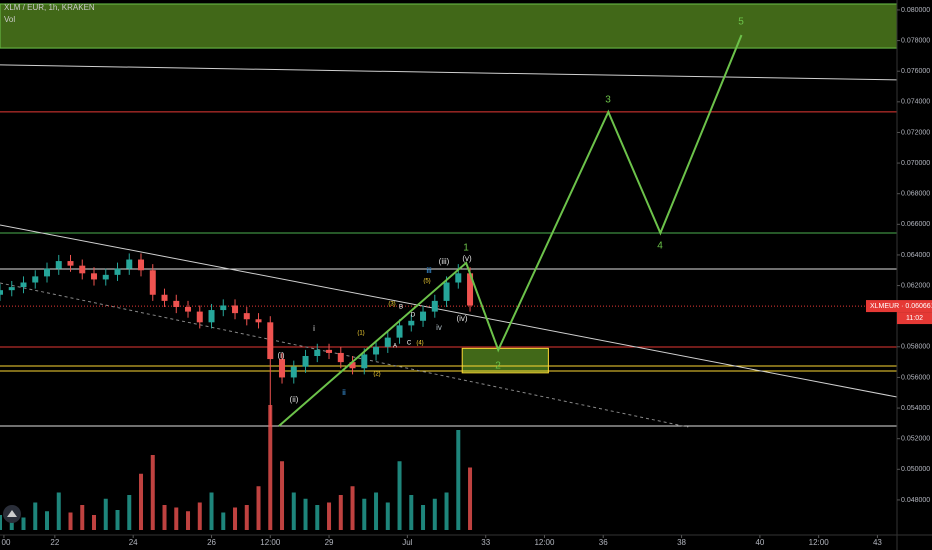 The image size is (932, 550). Describe the element at coordinates (915, 40) in the screenshot. I see `y-tick-label: 0.078000` at that location.